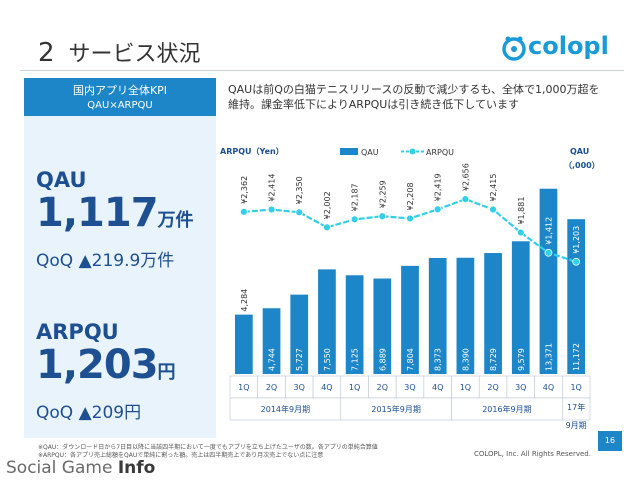 This screenshot has height=480, width=640. What do you see at coordinates (465, 387) in the screenshot?
I see `category-label: 1Q` at bounding box center [465, 387].